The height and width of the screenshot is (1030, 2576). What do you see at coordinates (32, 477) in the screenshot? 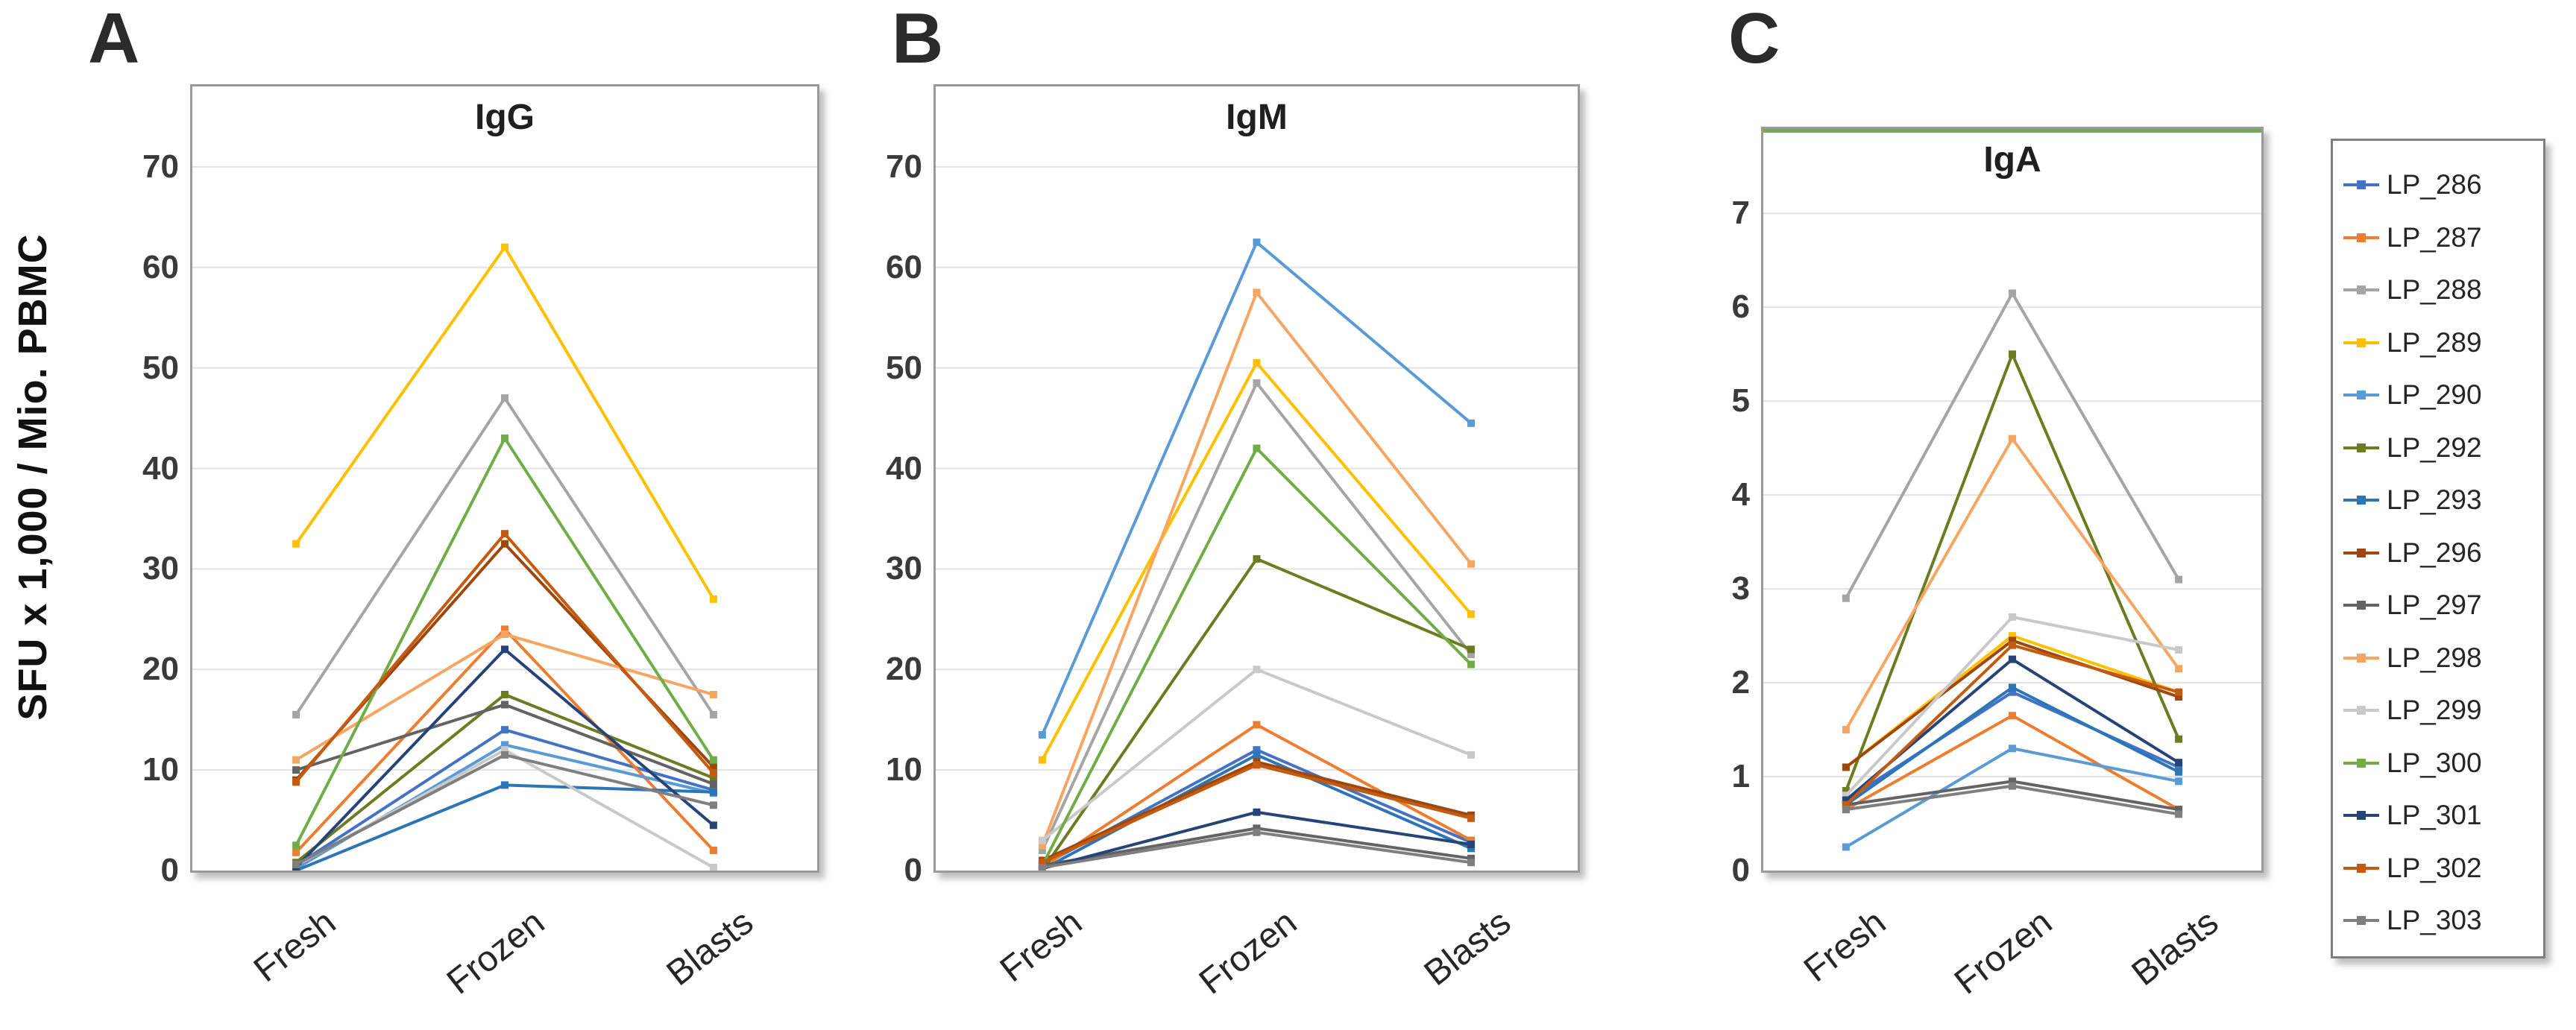
I see `y-axis-title: SFU x 1,000 / Mio. PBMC` at bounding box center [32, 477].